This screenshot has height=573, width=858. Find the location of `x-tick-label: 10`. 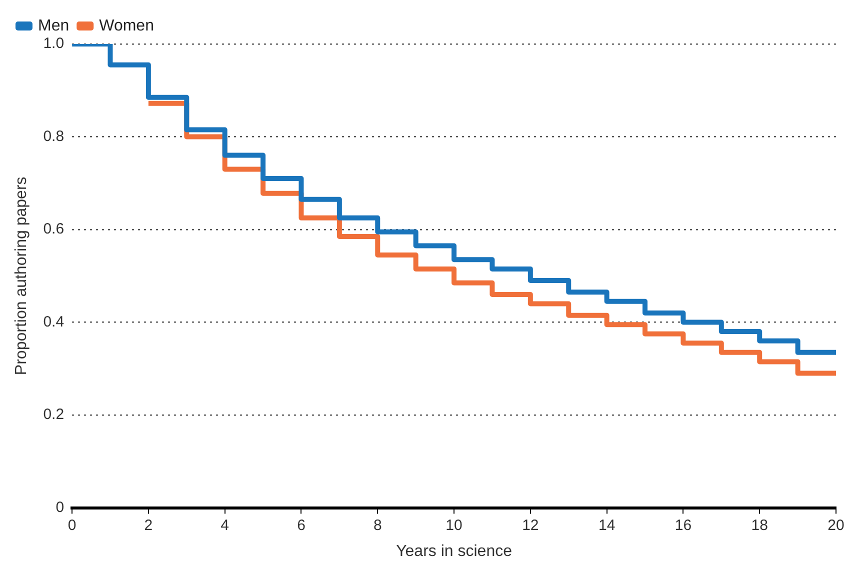

x-tick-label: 10 is located at coordinates (454, 525).